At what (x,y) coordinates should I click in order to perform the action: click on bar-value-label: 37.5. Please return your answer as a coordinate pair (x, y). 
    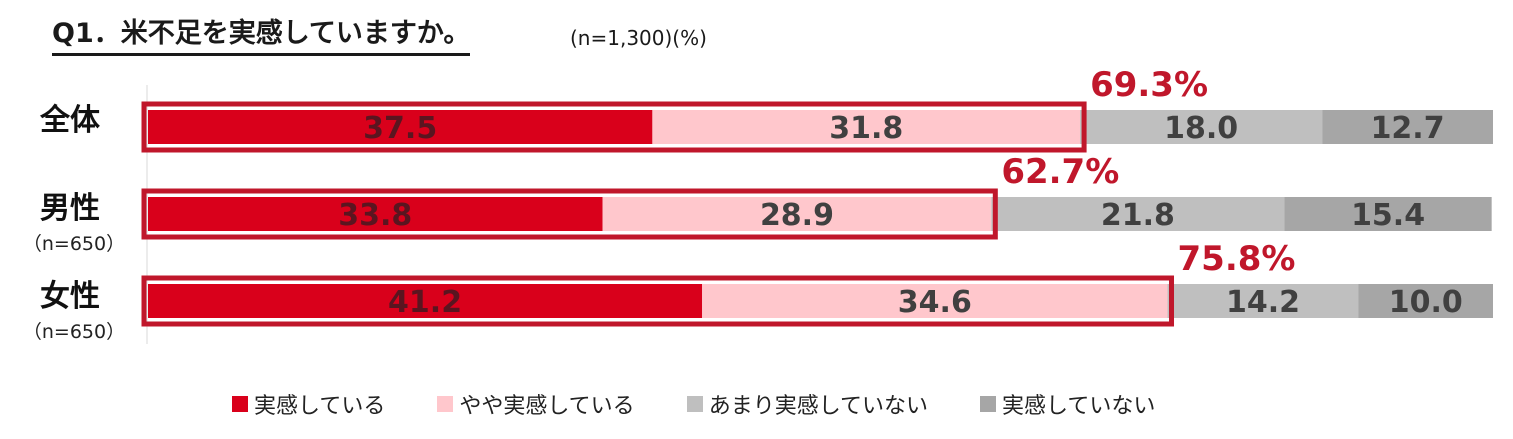
    Looking at the image, I should click on (400, 128).